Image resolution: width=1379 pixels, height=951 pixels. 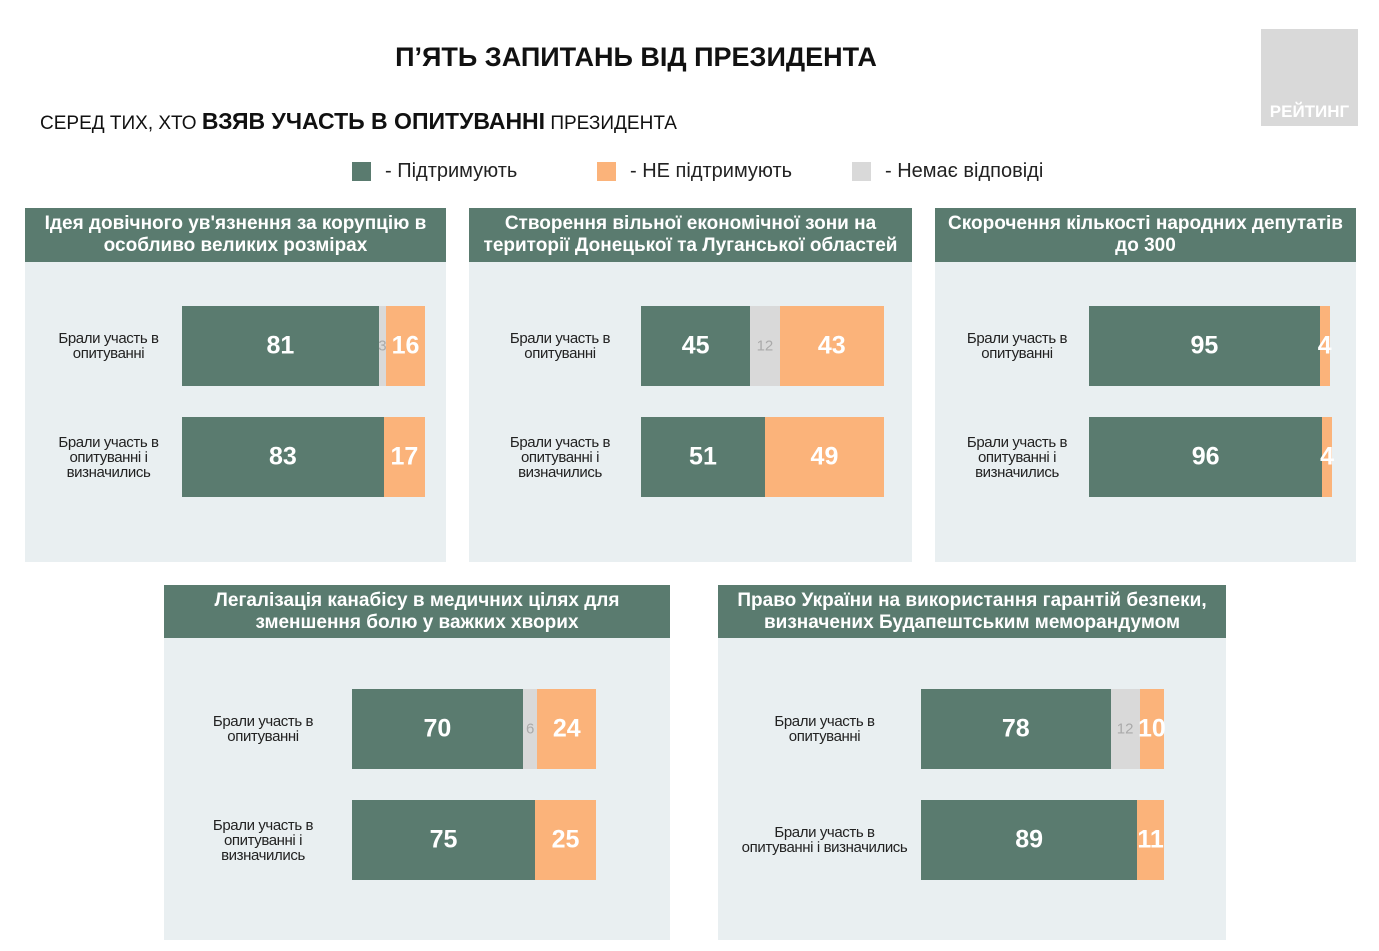 What do you see at coordinates (1309, 77) in the screenshot?
I see `logo: РЕЙТИНГ` at bounding box center [1309, 77].